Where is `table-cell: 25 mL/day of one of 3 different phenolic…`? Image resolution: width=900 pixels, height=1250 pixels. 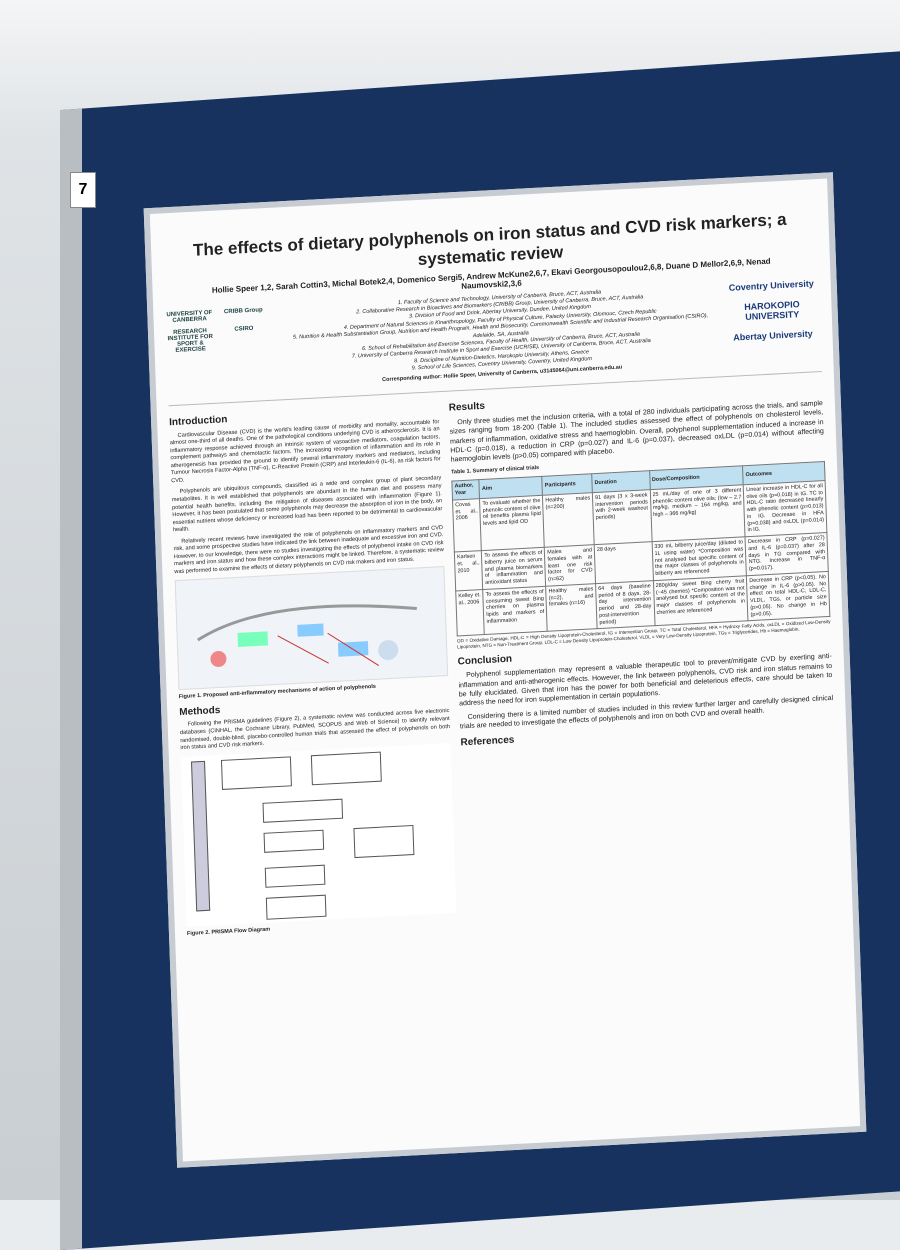
table-cell: 25 mL/day of one of 3 different phenolic… is located at coordinates (697, 513).